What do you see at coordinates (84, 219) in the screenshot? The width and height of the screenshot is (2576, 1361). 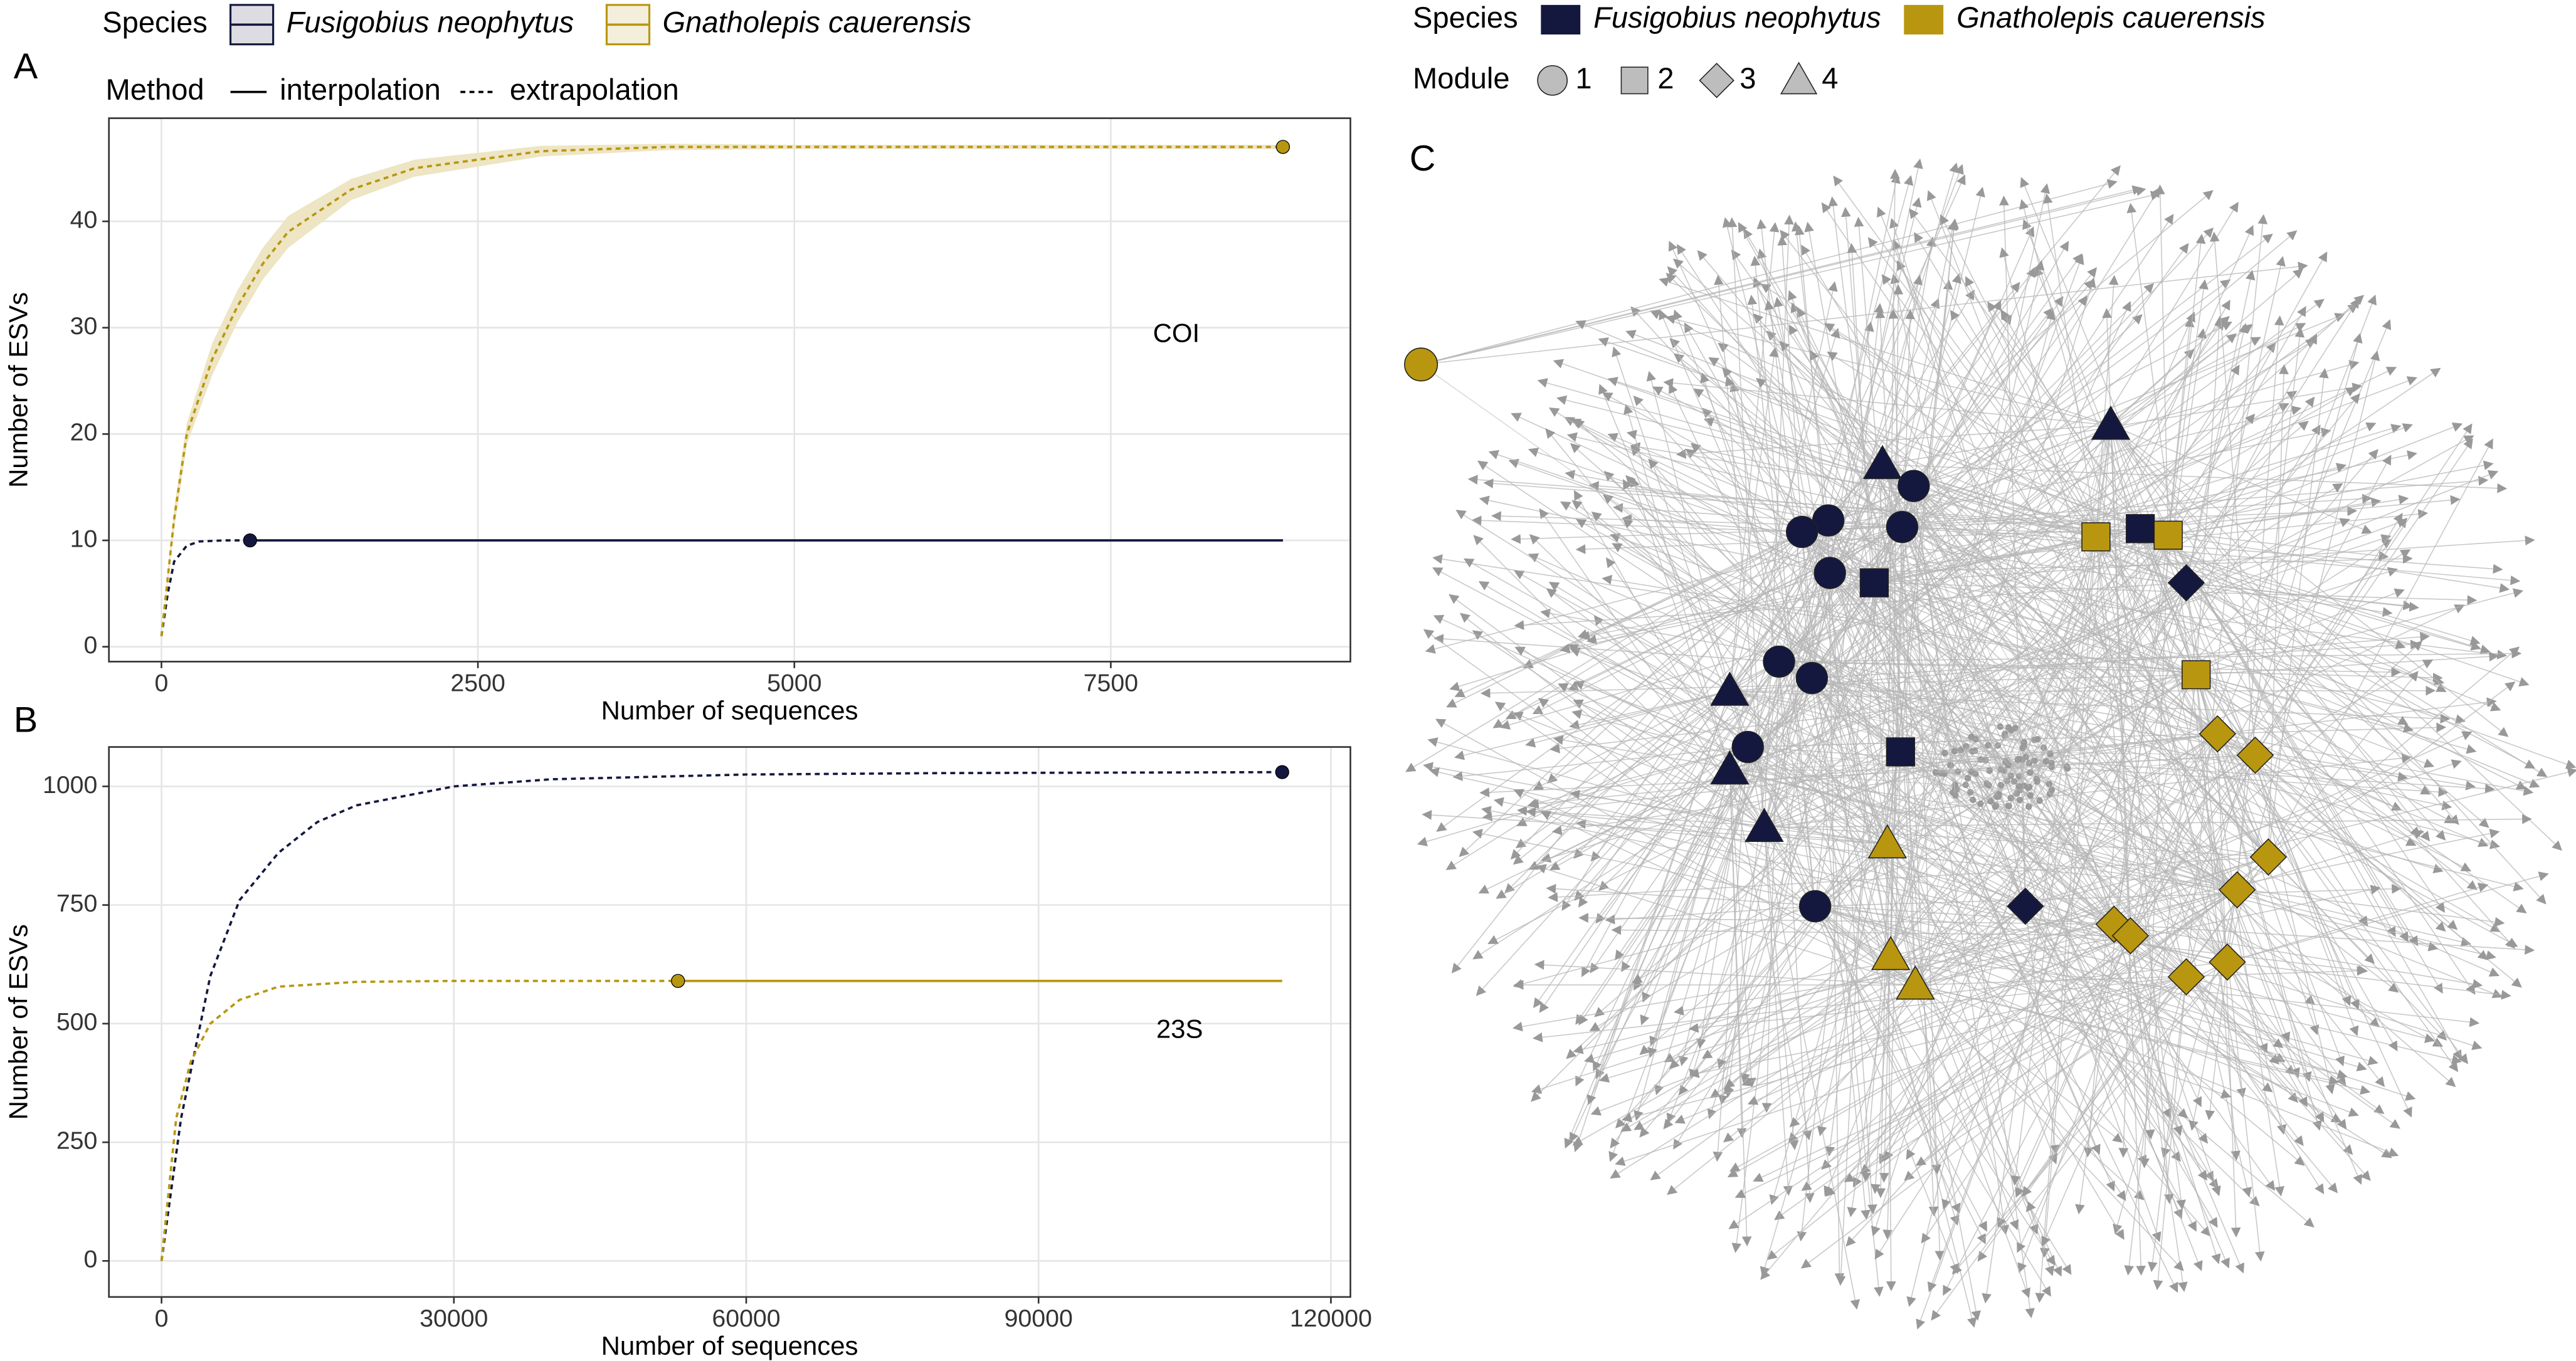 I see `y-tick-label: 40` at bounding box center [84, 219].